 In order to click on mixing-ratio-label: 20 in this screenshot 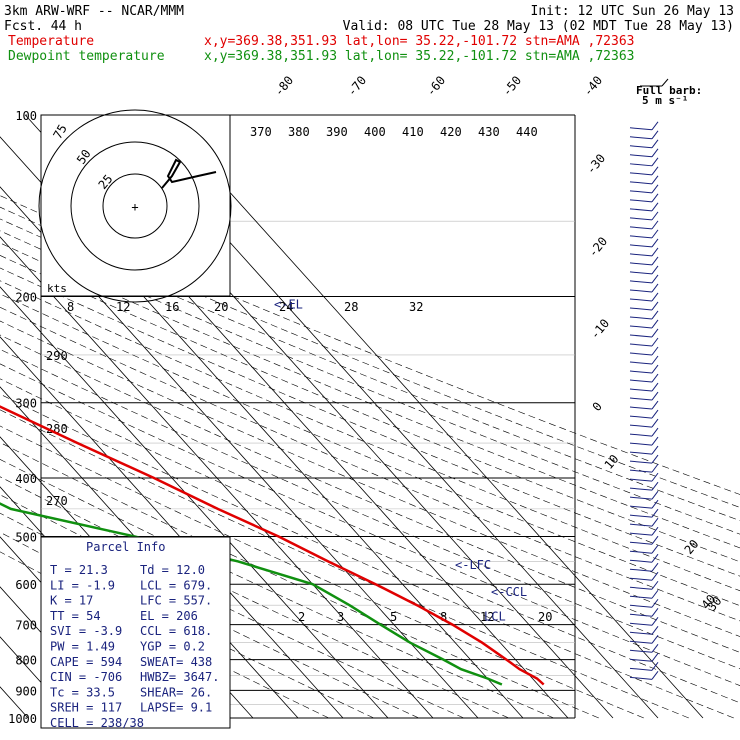, I will do `click(221, 307)`.